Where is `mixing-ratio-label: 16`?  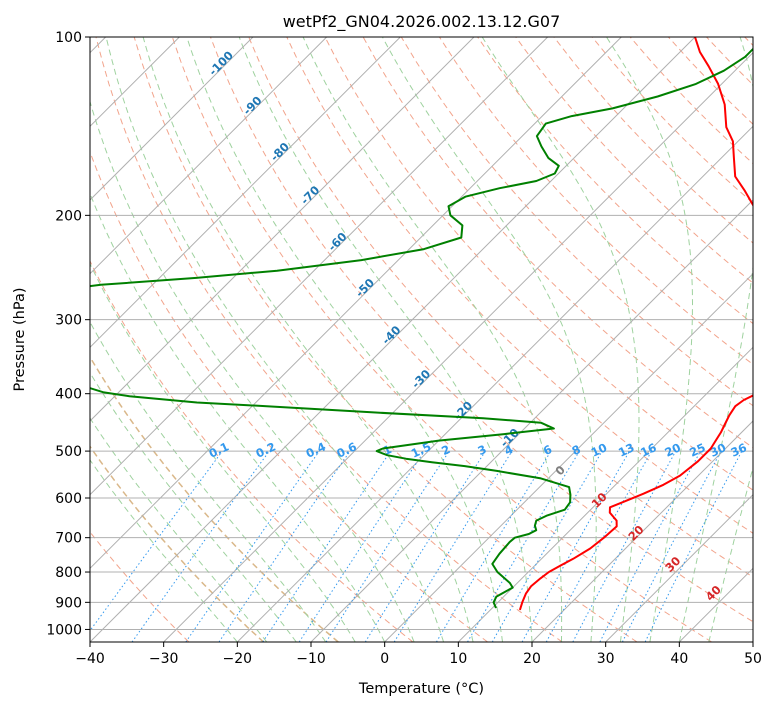 mixing-ratio-label: 16 is located at coordinates (648, 449).